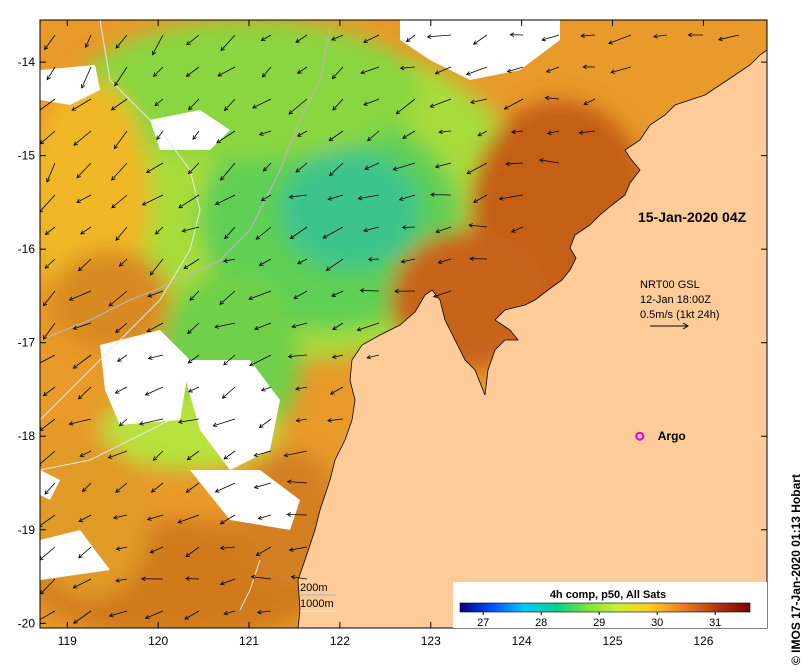 This screenshot has width=809, height=672. What do you see at coordinates (612, 641) in the screenshot?
I see `lon-tick-label: 125` at bounding box center [612, 641].